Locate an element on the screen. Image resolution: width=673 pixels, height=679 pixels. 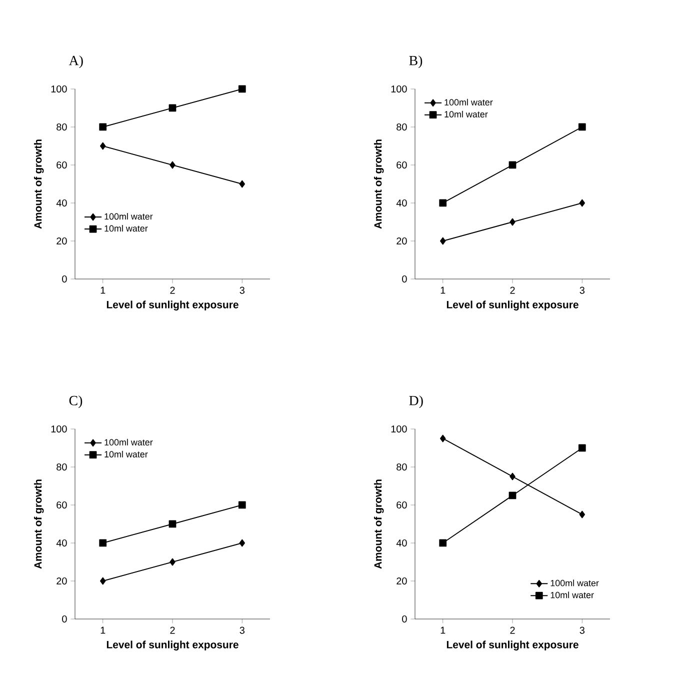
chart-title: D) is located at coordinates (416, 401).